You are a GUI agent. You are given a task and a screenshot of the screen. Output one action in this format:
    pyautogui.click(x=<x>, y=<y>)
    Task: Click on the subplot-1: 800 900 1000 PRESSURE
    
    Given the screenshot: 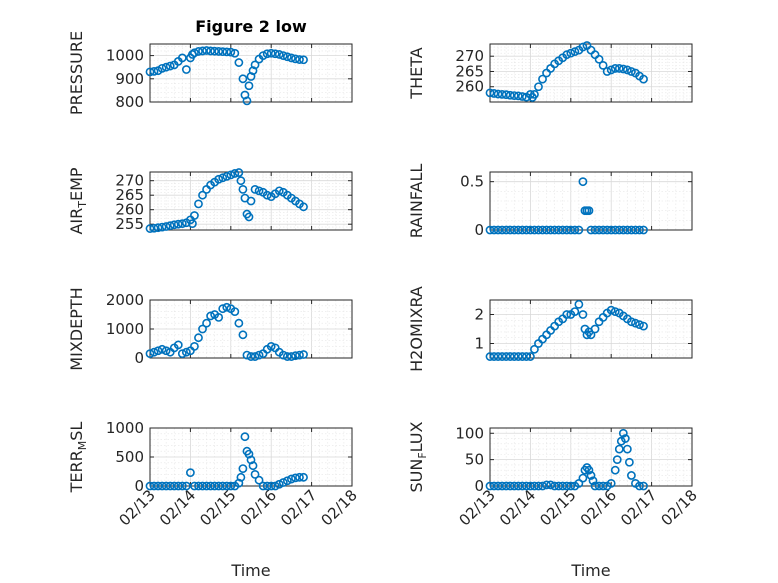 What is the action you would take?
    pyautogui.click(x=210, y=73)
    